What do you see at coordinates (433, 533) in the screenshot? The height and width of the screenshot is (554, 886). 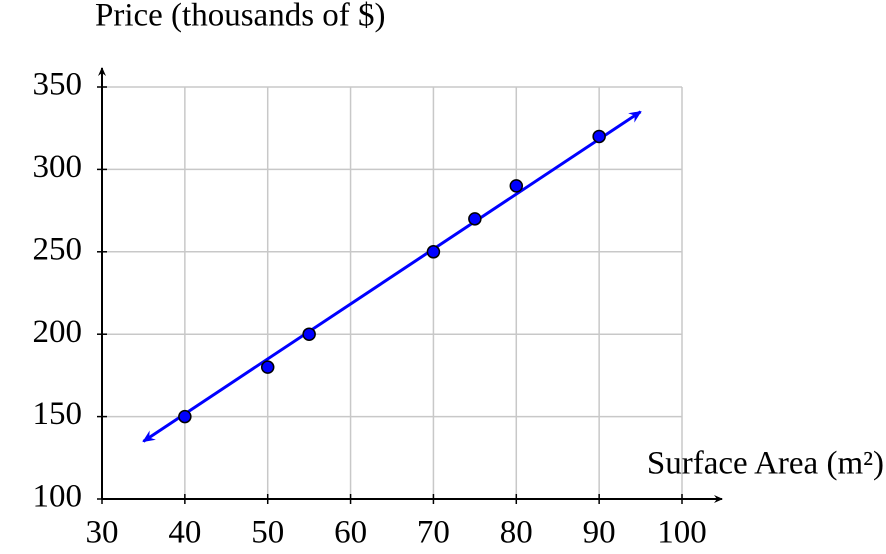 I see `x-tick-label: 70` at bounding box center [433, 533].